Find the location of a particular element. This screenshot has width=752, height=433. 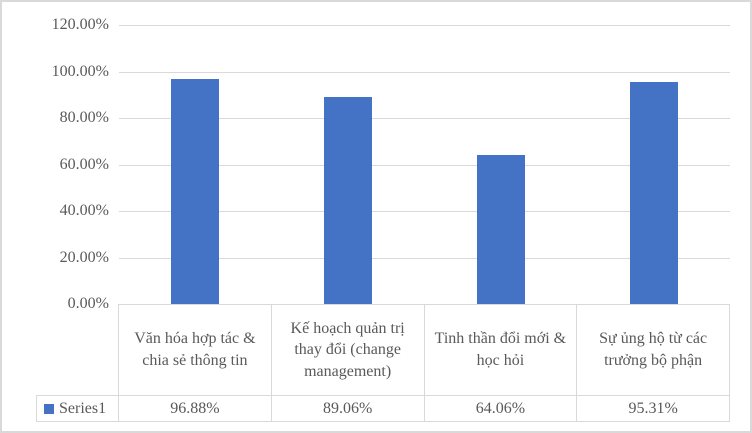

y-axis-tick-label: 60.00% is located at coordinates (84, 164).